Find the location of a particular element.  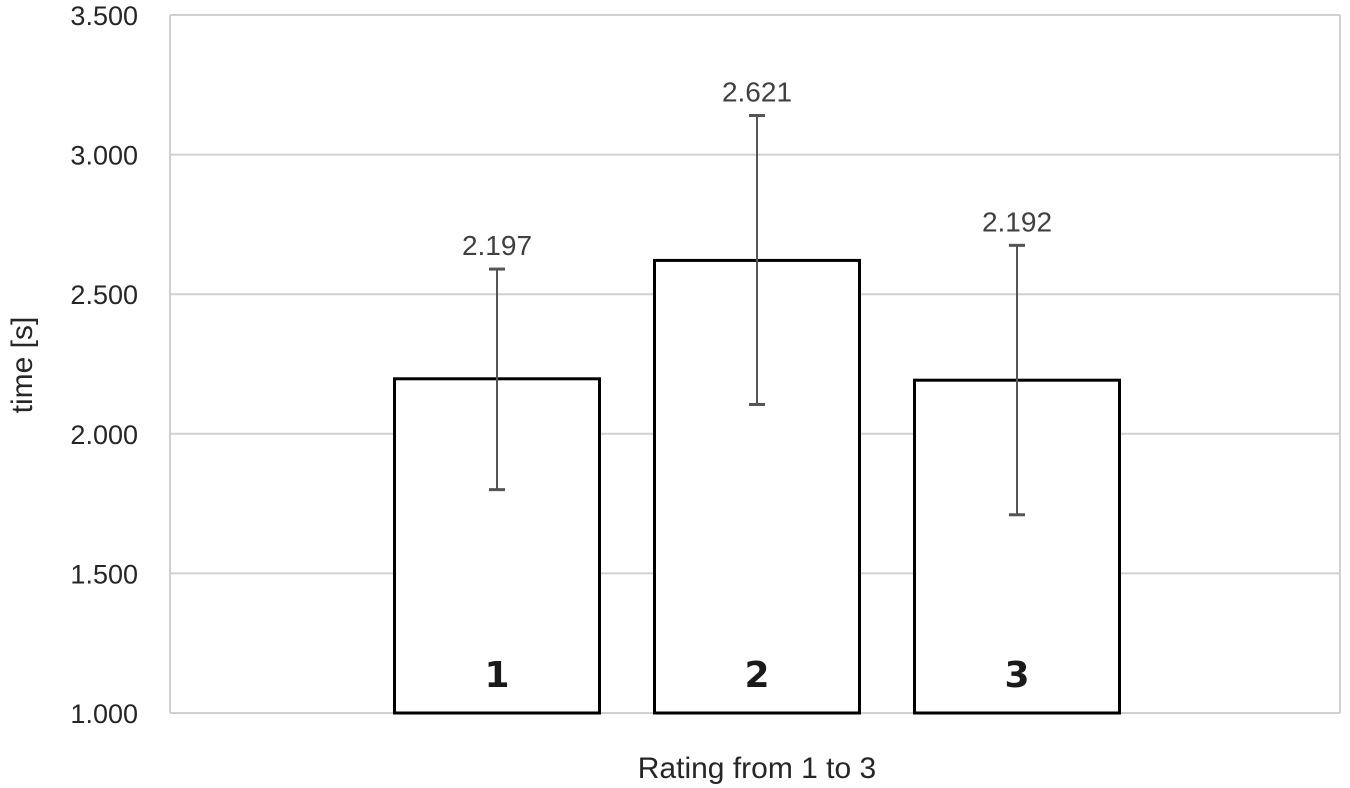

bar-category-label: 2 is located at coordinates (756, 675).